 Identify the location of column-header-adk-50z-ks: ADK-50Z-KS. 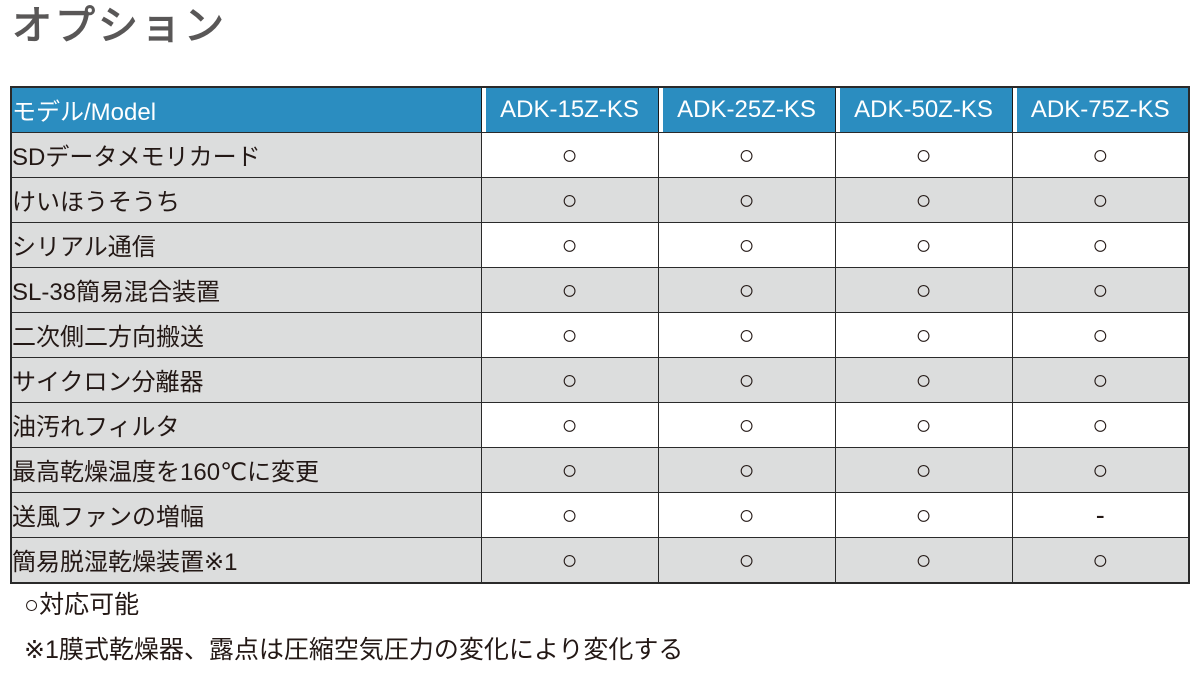
(923, 110).